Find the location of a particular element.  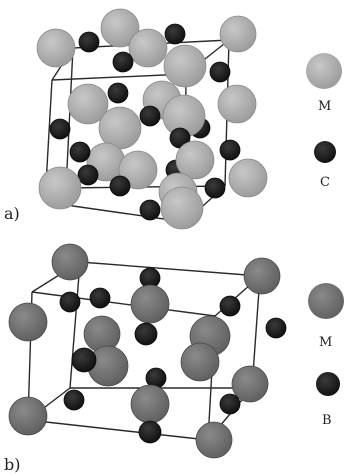

legend-small-atom-label: B is located at coordinates (327, 420).